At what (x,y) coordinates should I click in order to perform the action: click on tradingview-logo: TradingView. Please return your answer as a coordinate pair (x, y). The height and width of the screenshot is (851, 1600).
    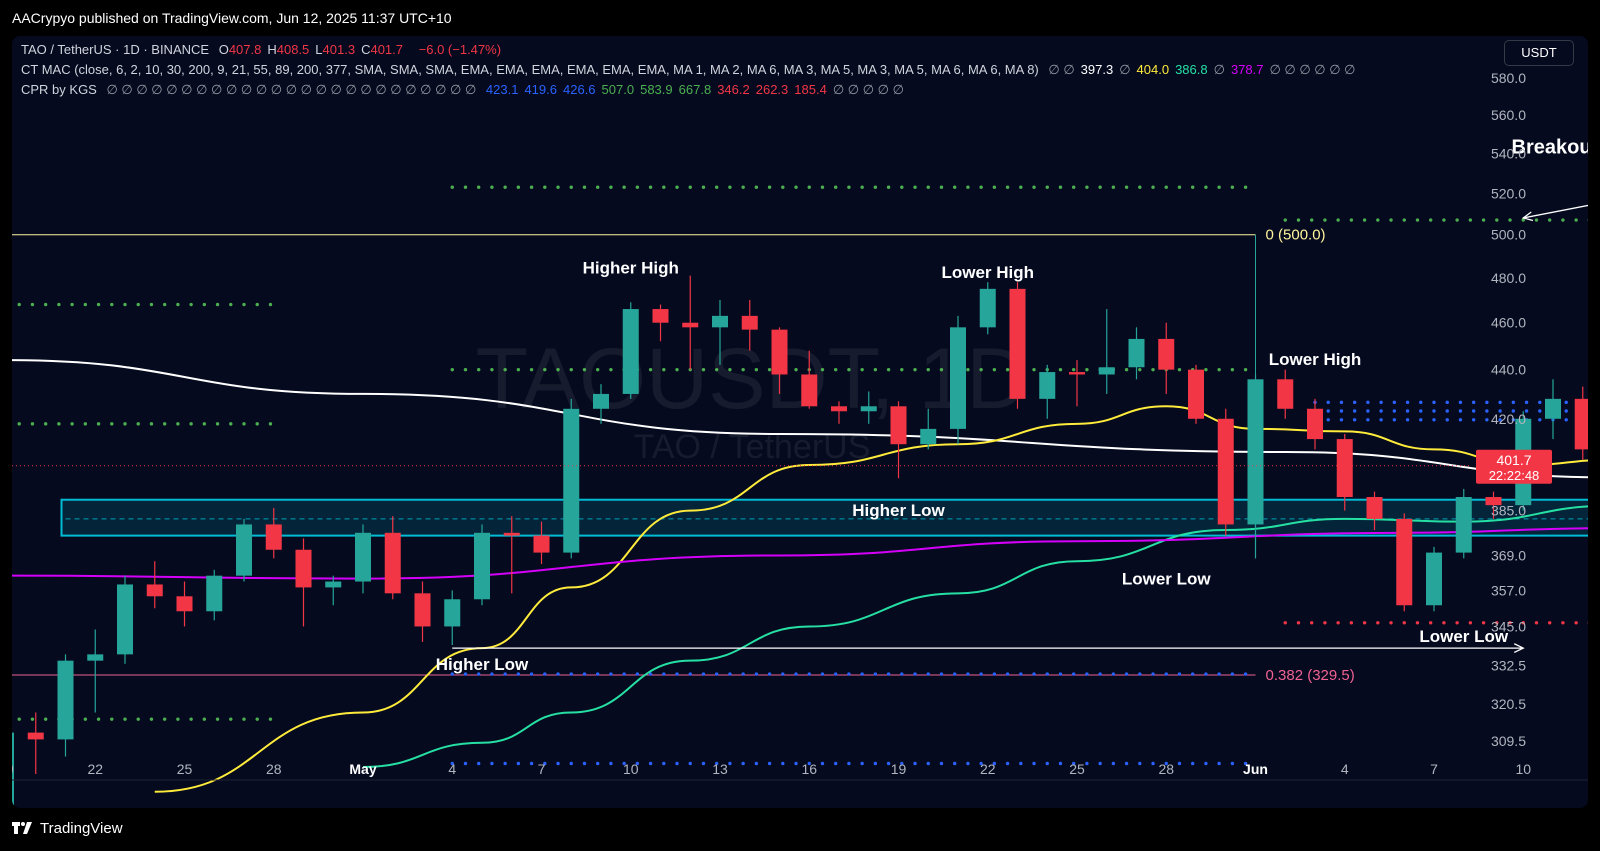
    Looking at the image, I should click on (67, 829).